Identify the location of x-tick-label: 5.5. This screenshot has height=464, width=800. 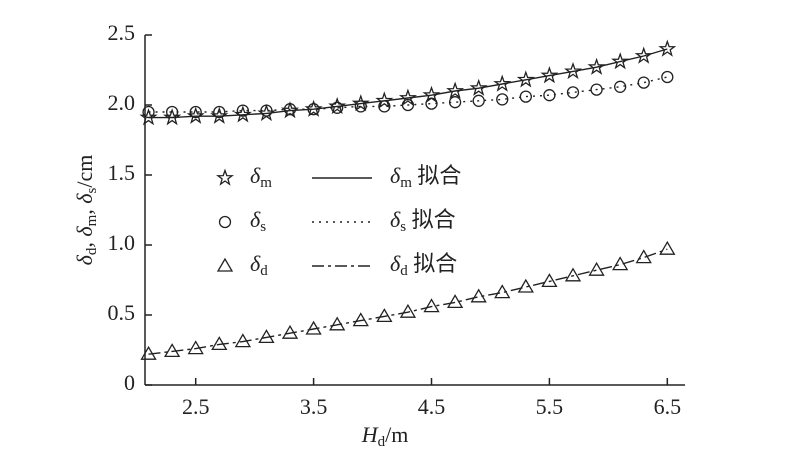
(550, 406).